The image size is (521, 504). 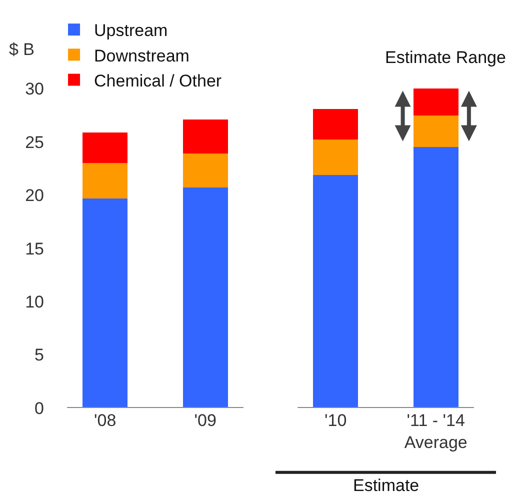 I want to click on y-tick-label: 10, so click(x=34, y=302).